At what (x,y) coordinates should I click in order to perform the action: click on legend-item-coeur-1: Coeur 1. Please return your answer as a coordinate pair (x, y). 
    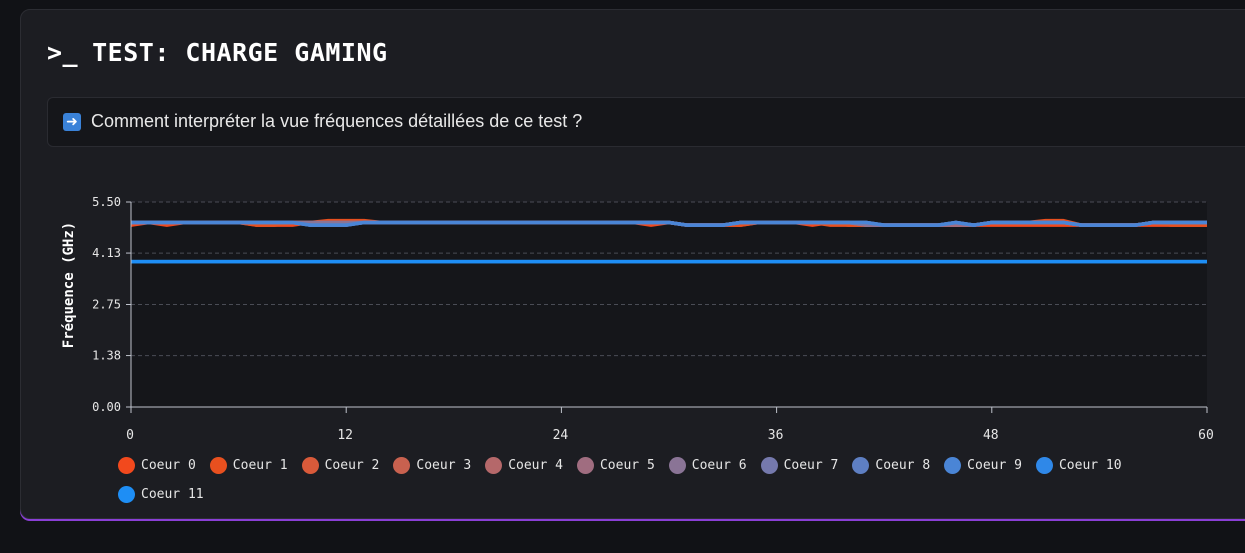
    Looking at the image, I should click on (248, 465).